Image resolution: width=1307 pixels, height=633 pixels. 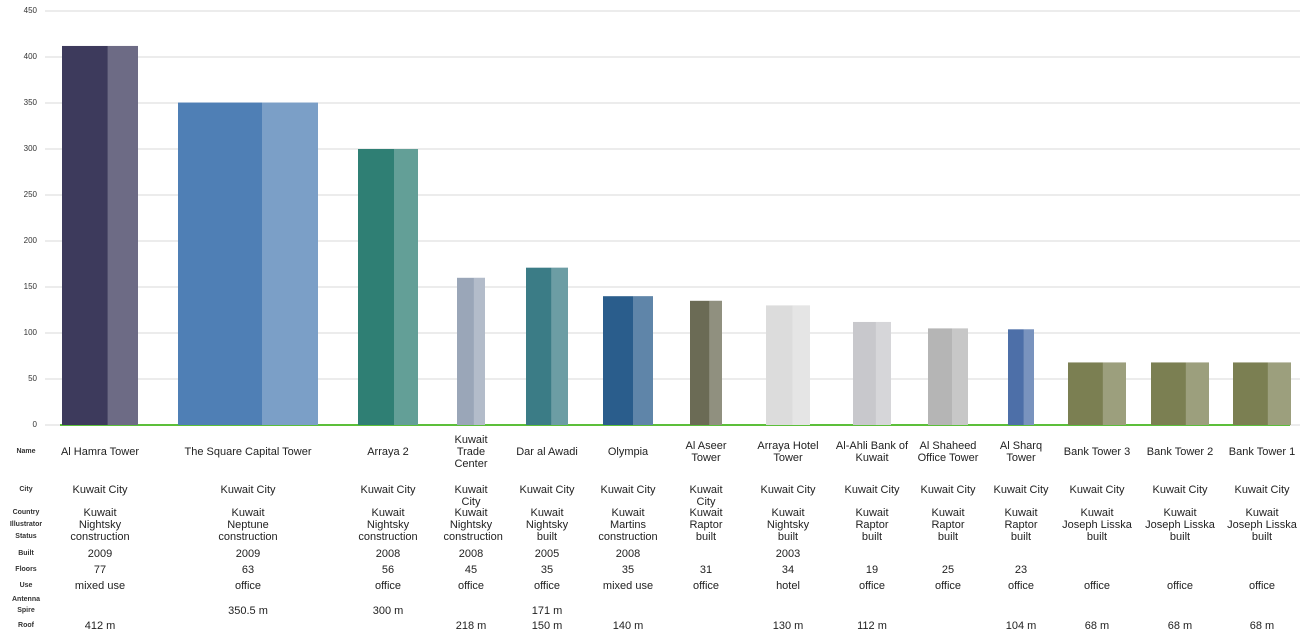 I want to click on building-name: Bank Tower 3, so click(x=1097, y=452).